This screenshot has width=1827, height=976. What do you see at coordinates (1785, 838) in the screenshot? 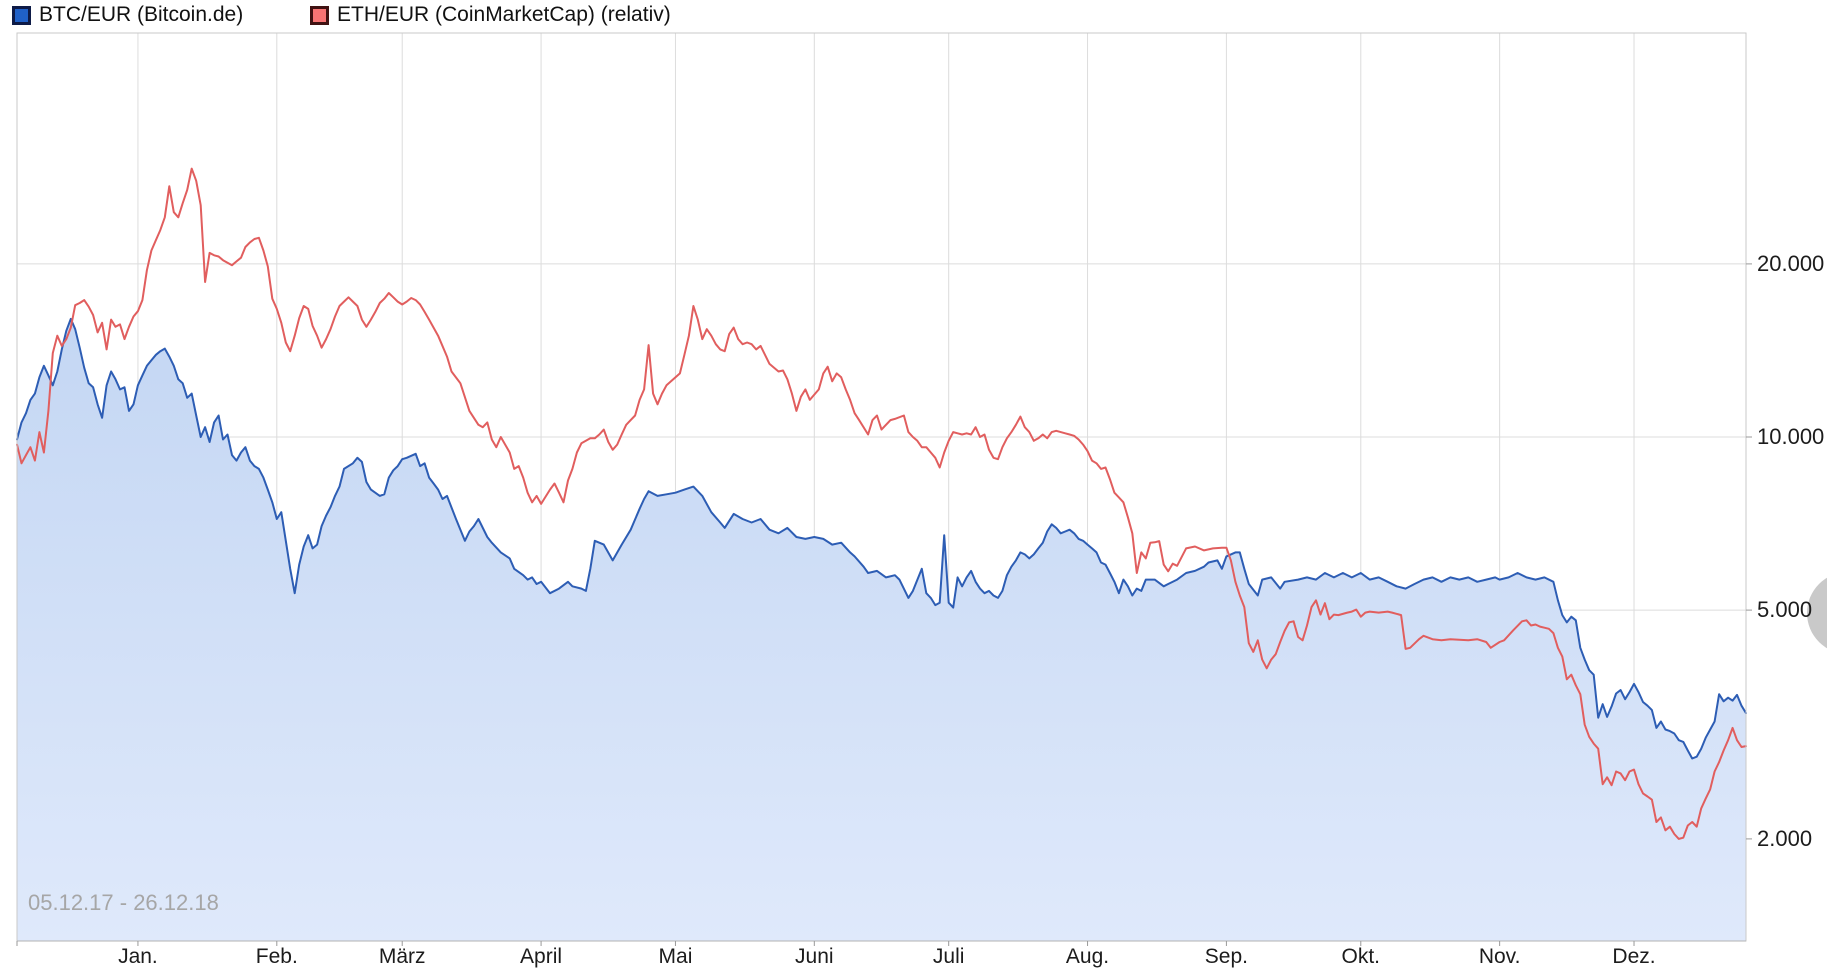
I see `y-axis-label: 2.000` at bounding box center [1785, 838].